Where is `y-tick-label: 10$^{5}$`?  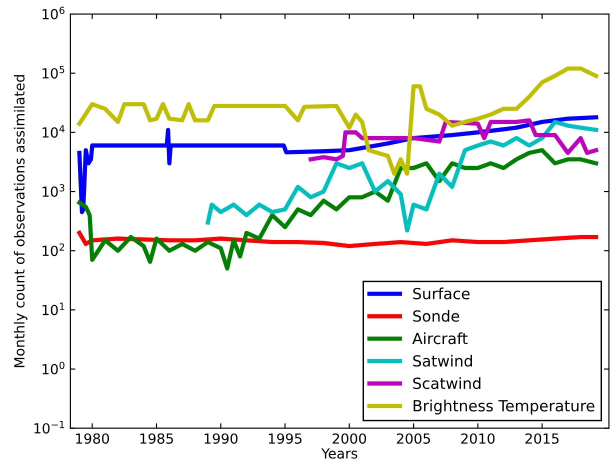 y-tick-label: 10$^{5}$ is located at coordinates (53, 72).